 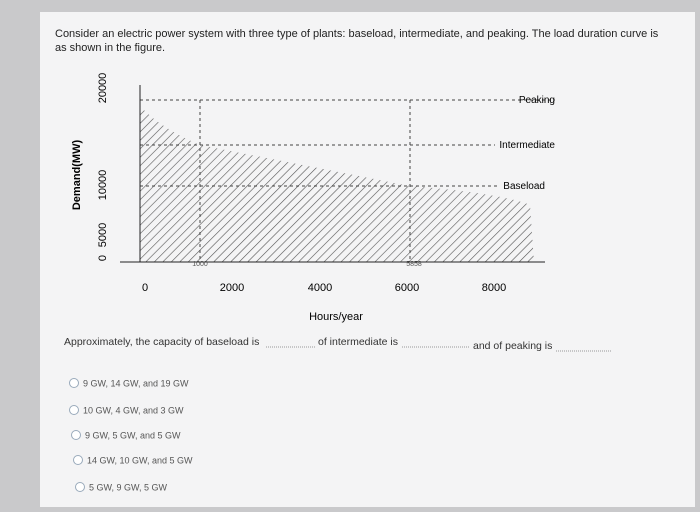 I want to click on x-tick-label: 8000, so click(x=494, y=288).